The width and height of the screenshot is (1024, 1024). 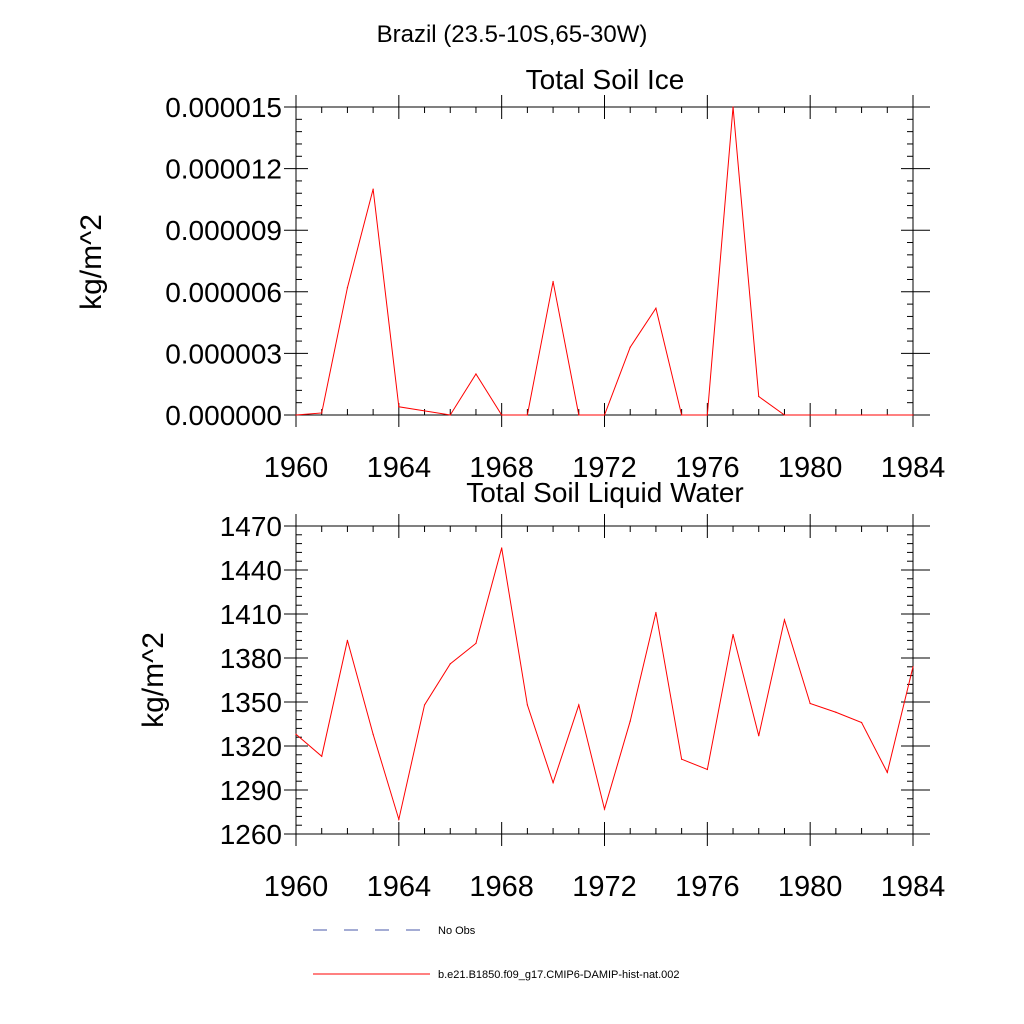 I want to click on y-tick-label: 1410, so click(x=251, y=614).